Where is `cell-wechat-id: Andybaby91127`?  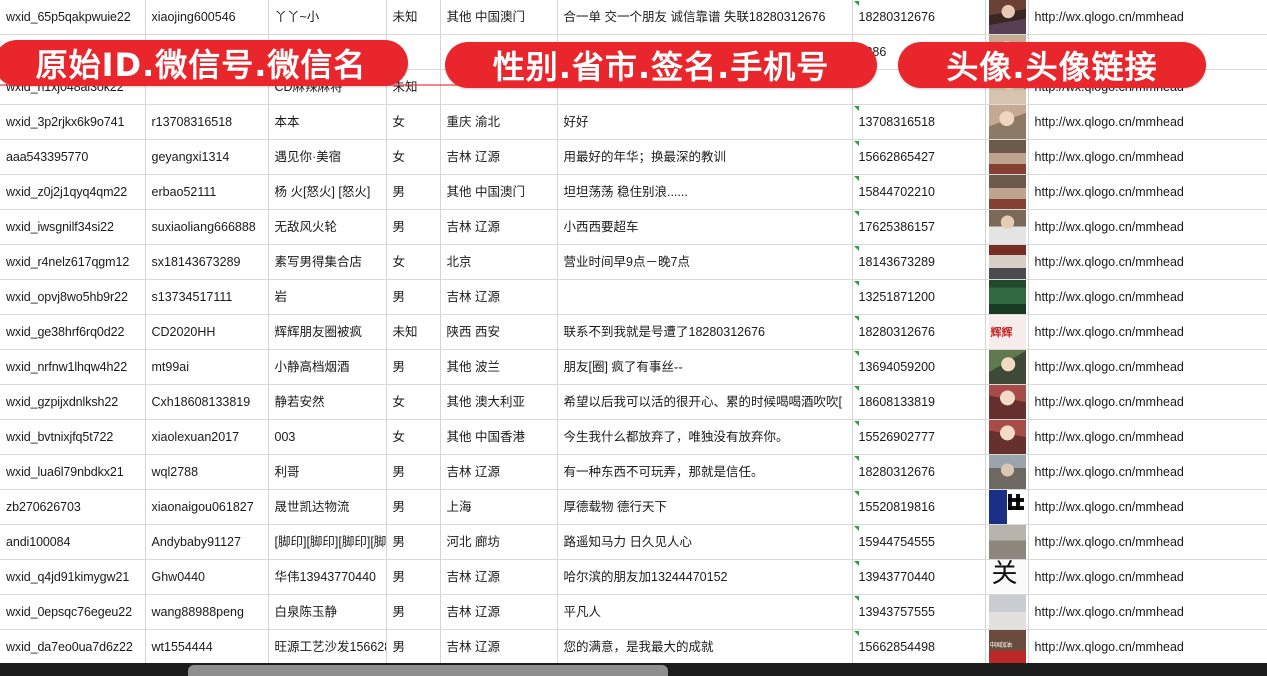 cell-wechat-id: Andybaby91127 is located at coordinates (207, 542).